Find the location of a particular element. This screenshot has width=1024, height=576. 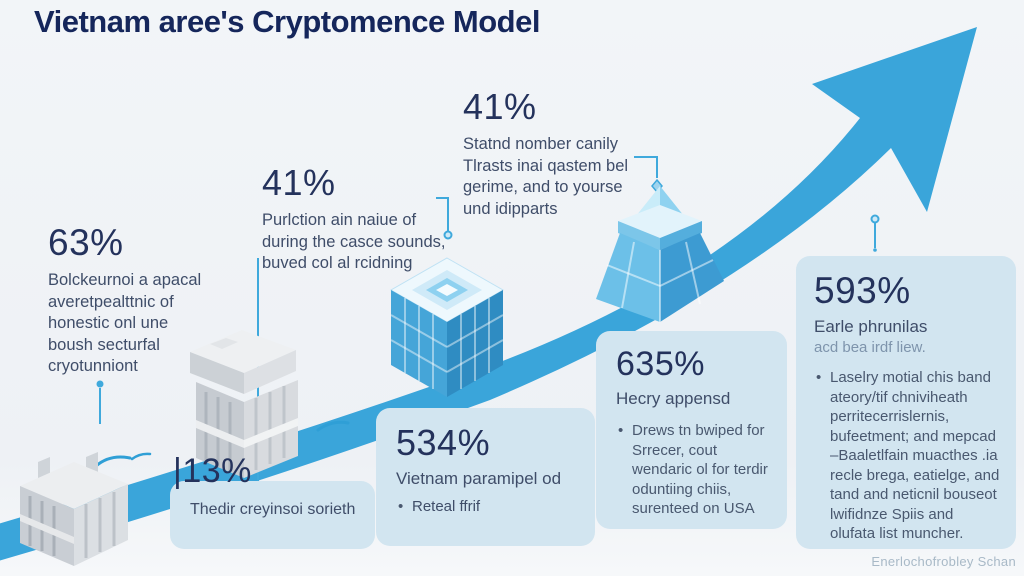

stat-line: cryotunniont is located at coordinates (93, 366).